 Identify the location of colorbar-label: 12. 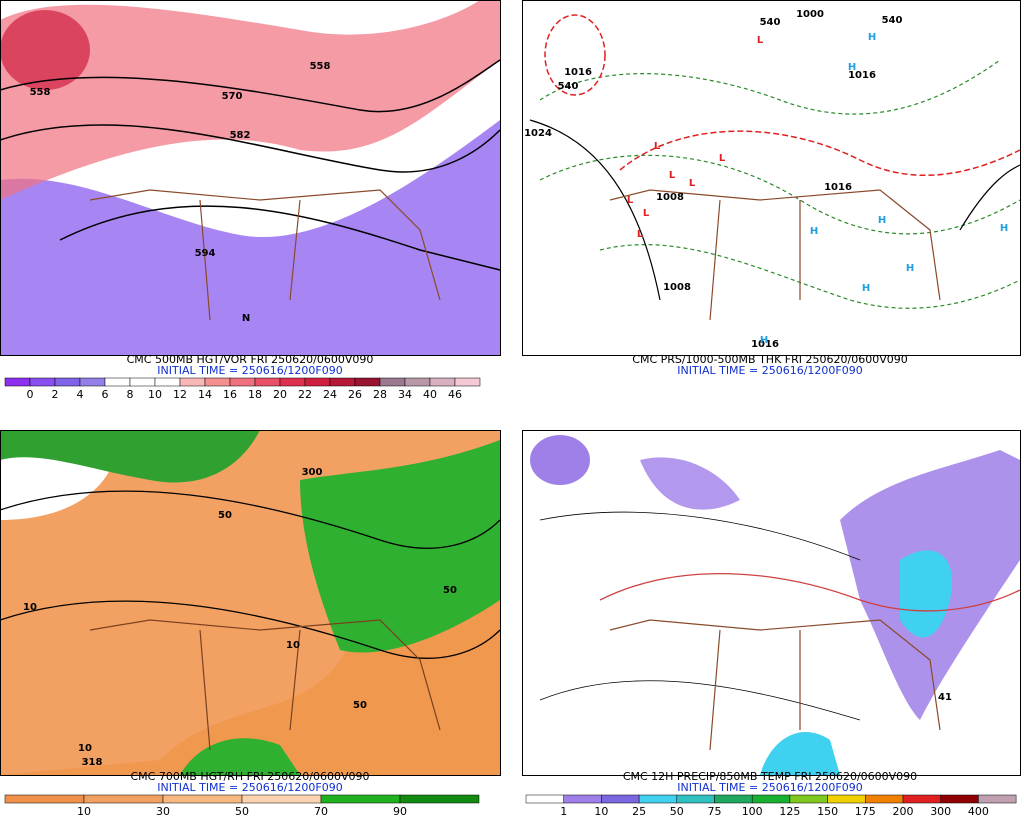
(180, 394).